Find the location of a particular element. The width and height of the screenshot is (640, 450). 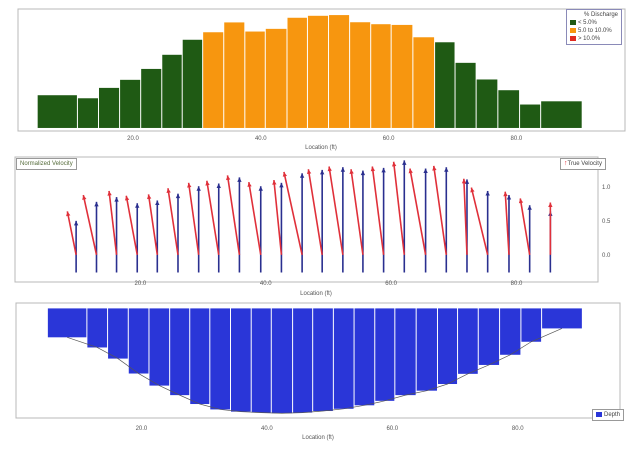

legend-swatch-blue is located at coordinates (599, 414).